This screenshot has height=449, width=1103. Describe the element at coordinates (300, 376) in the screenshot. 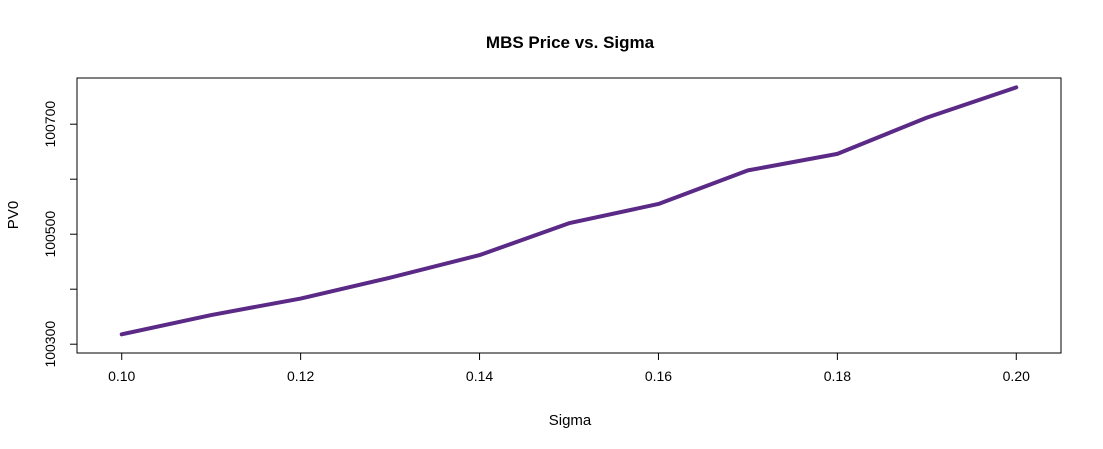

I see `x-tick-label: 0.12` at that location.